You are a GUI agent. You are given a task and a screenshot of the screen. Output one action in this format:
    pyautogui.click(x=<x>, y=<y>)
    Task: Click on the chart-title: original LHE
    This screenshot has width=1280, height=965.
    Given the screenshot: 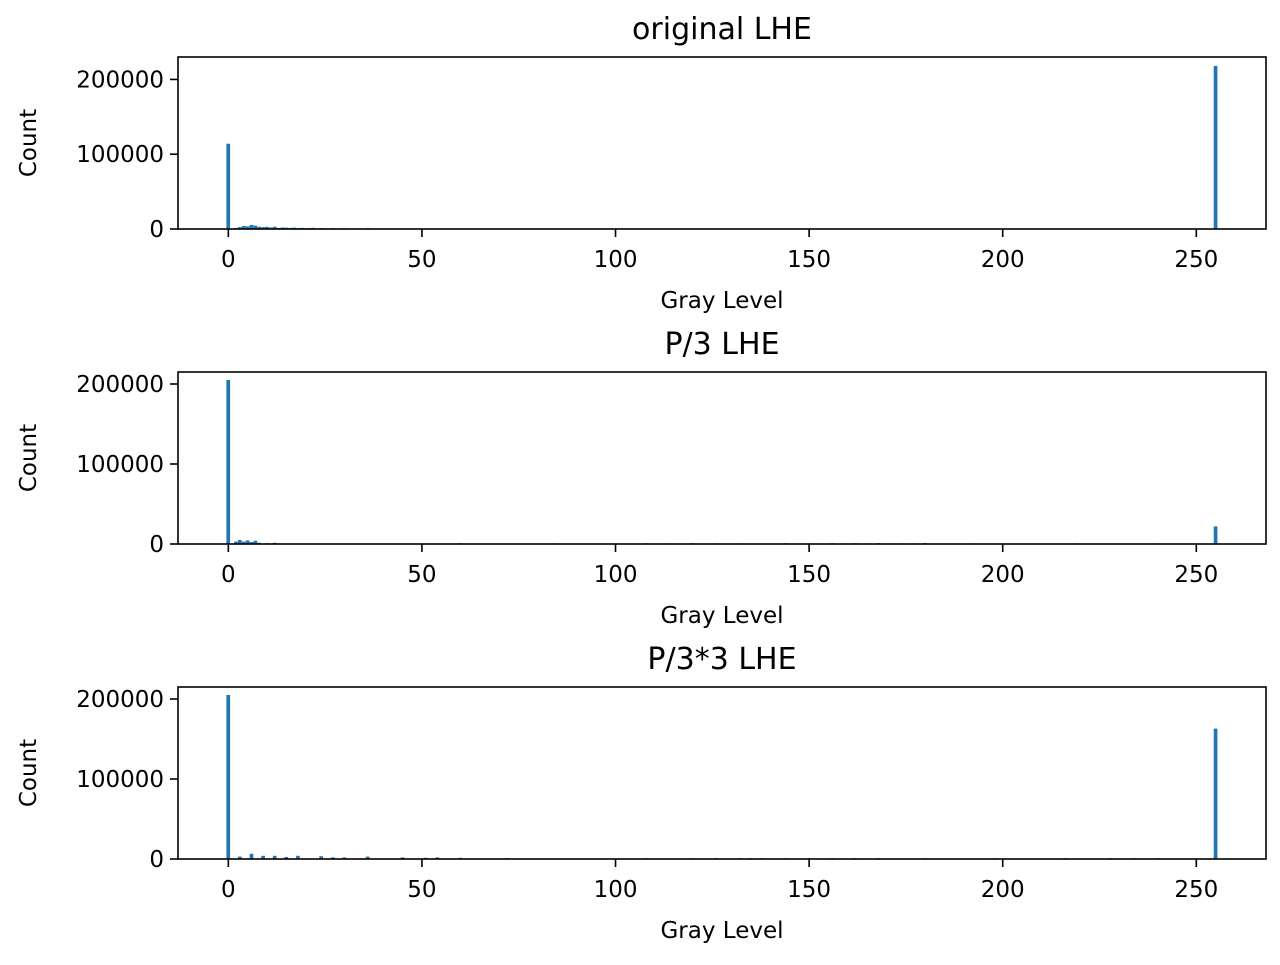 What is the action you would take?
    pyautogui.click(x=722, y=29)
    